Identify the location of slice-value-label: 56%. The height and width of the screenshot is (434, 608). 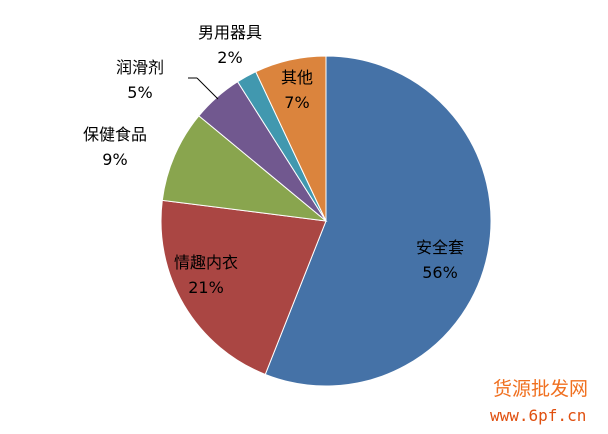
(440, 272).